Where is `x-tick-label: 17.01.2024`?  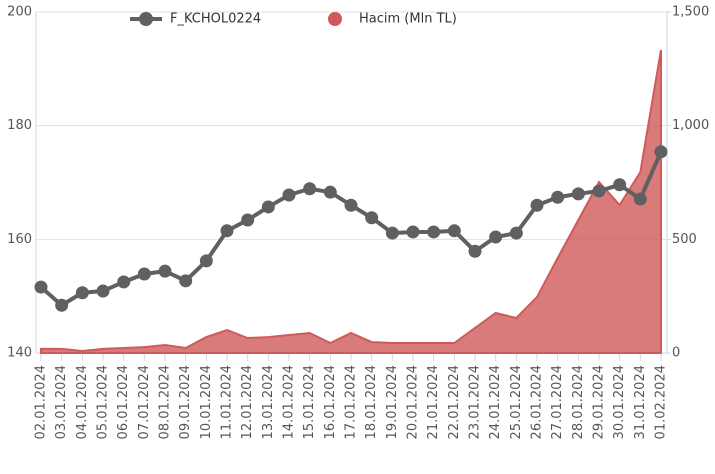 x-tick-label: 17.01.2024 is located at coordinates (351, 402).